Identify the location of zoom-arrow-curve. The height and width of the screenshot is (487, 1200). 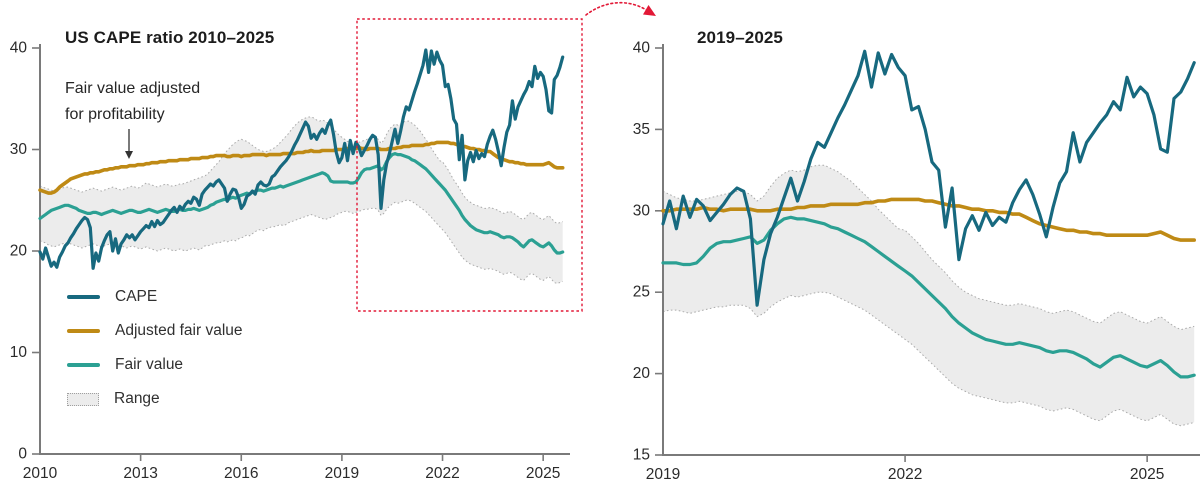
(617, 8).